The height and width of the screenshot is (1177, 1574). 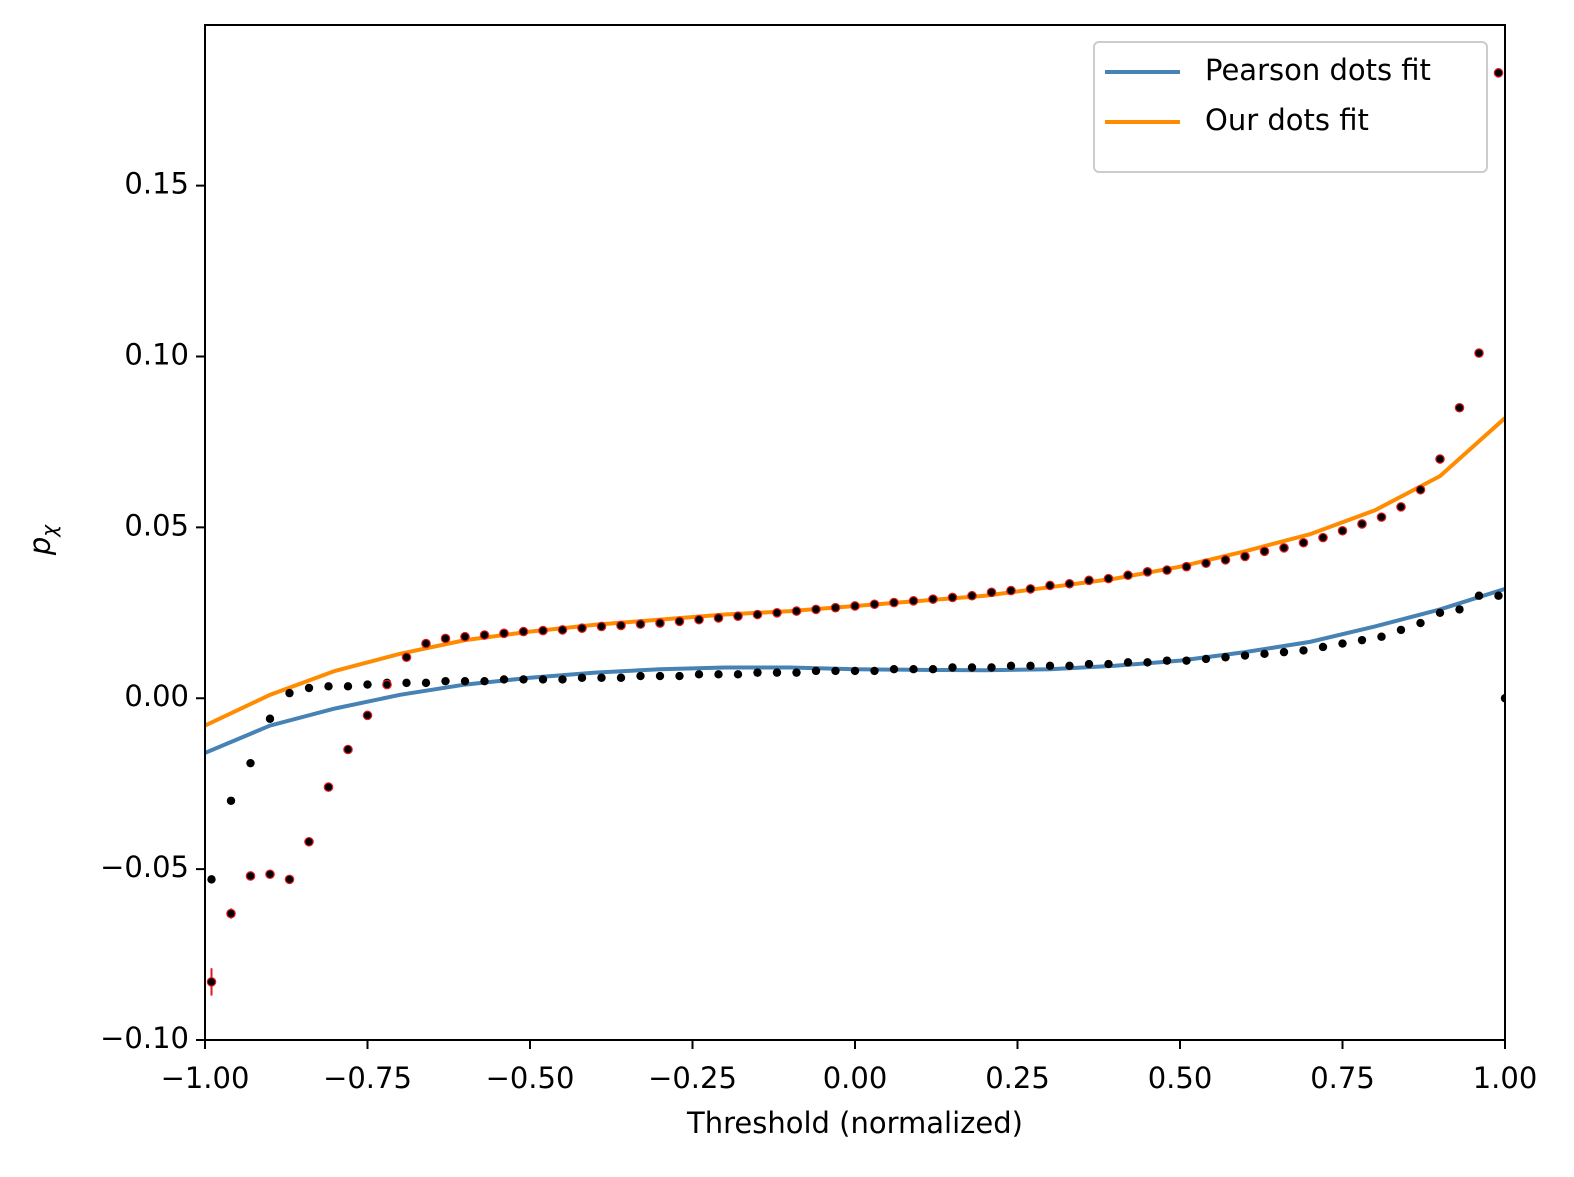 What do you see at coordinates (49, 531) in the screenshot?
I see `y-label-subscript: χ` at bounding box center [49, 531].